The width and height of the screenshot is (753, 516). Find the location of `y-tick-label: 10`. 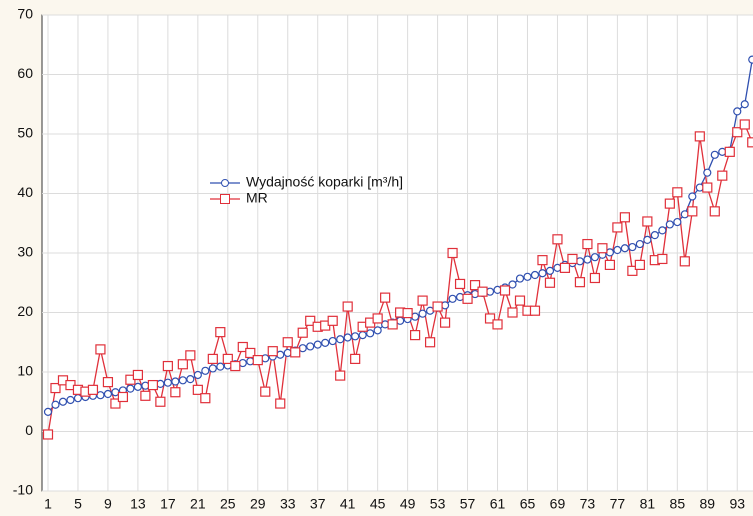

y-tick-label: 10 is located at coordinates (25, 371).